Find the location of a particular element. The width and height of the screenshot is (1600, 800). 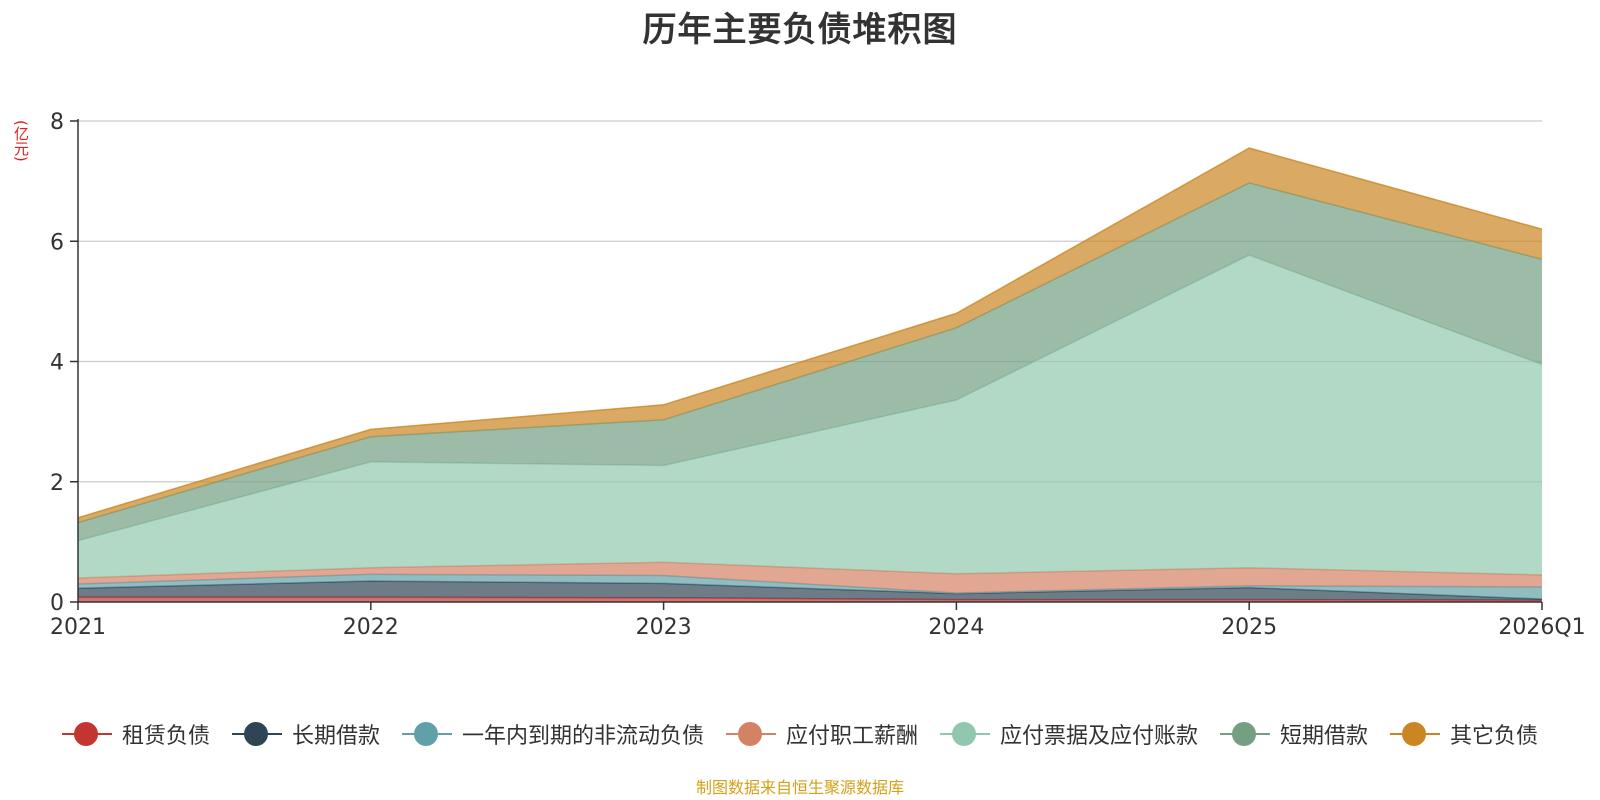

legend-item-0: 租赁负债 is located at coordinates (135, 734).